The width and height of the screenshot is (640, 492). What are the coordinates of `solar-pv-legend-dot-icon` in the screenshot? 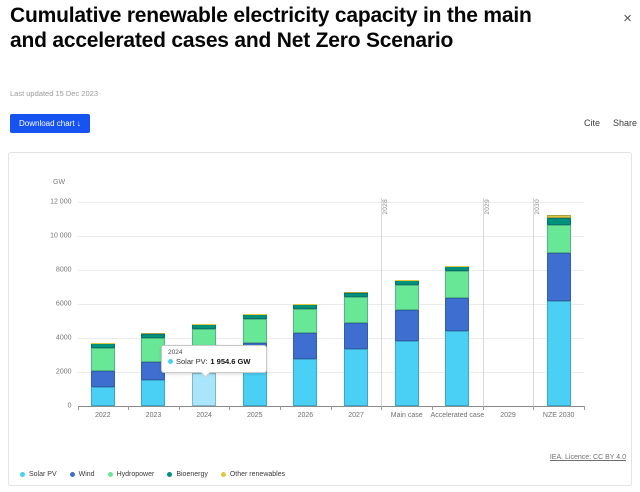 It's located at (22, 474).